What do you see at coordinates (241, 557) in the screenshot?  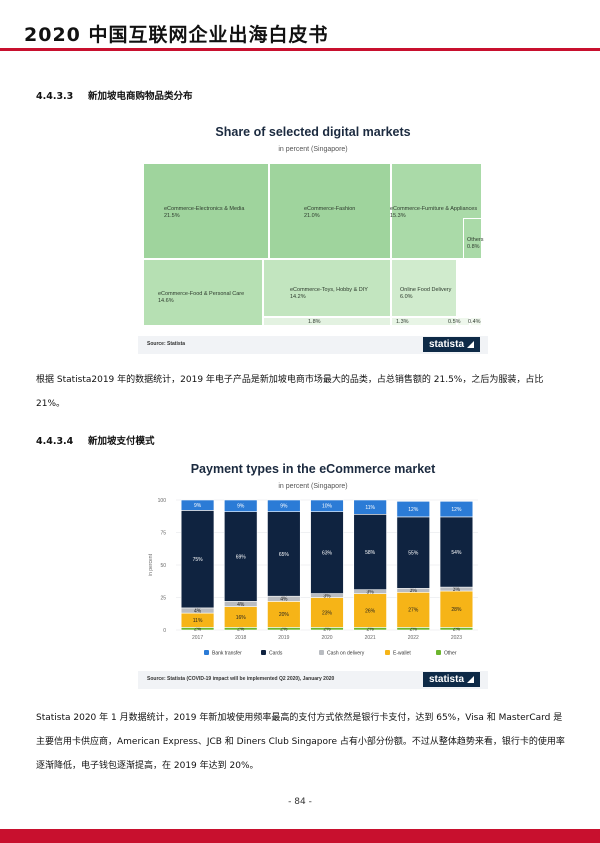 I see `bar-data-label: 69%` at bounding box center [241, 557].